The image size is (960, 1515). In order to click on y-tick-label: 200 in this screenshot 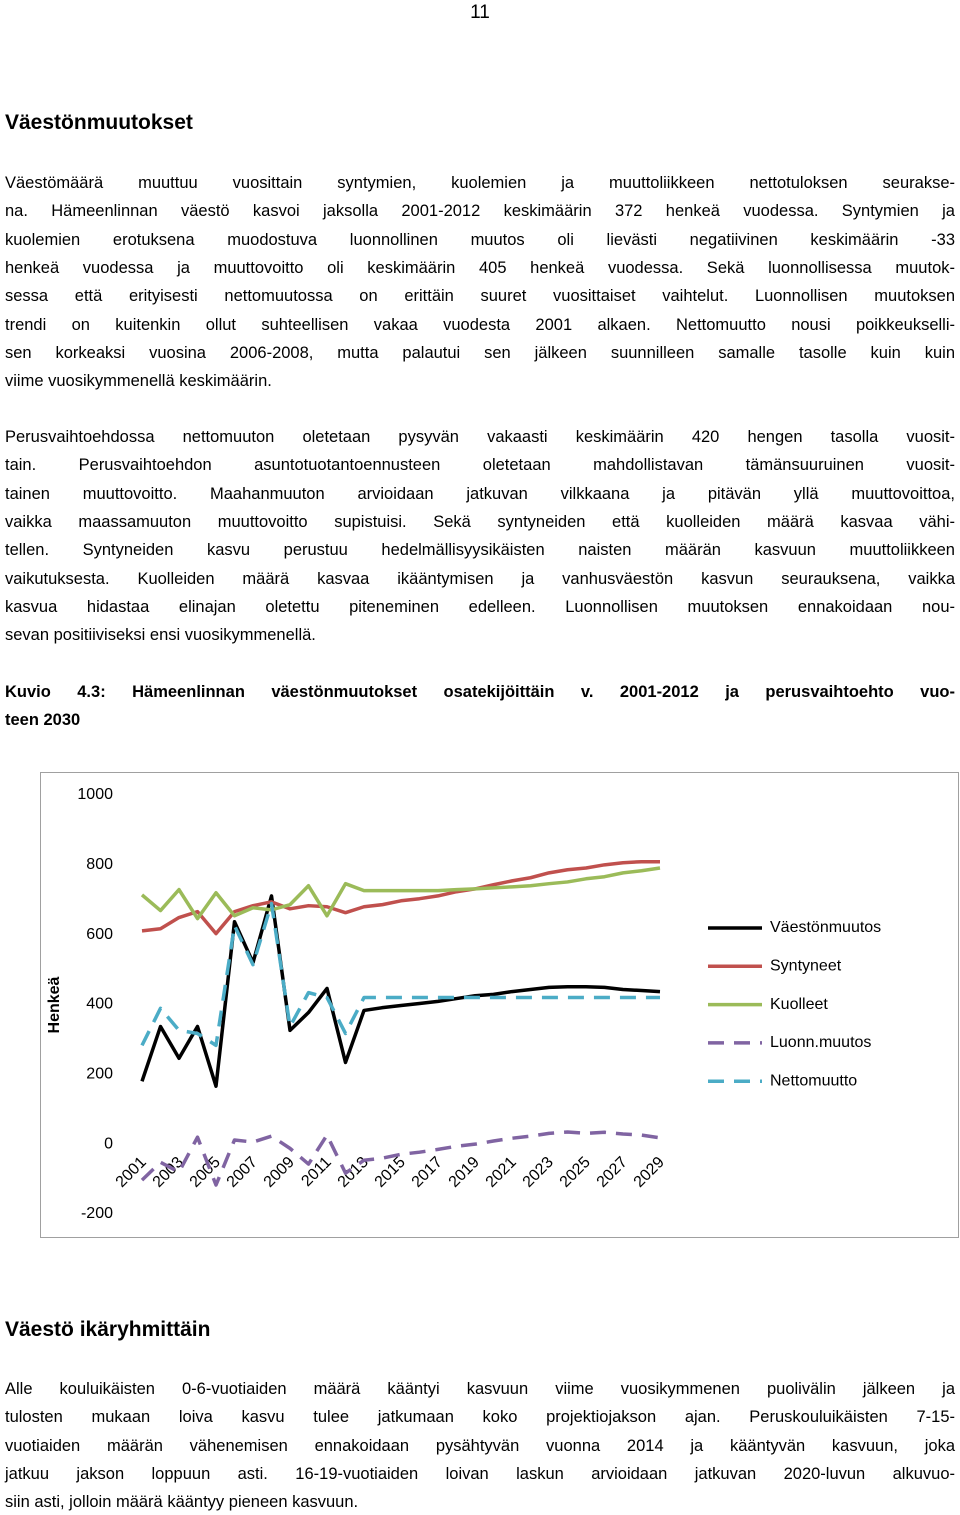, I will do `click(99, 1074)`.